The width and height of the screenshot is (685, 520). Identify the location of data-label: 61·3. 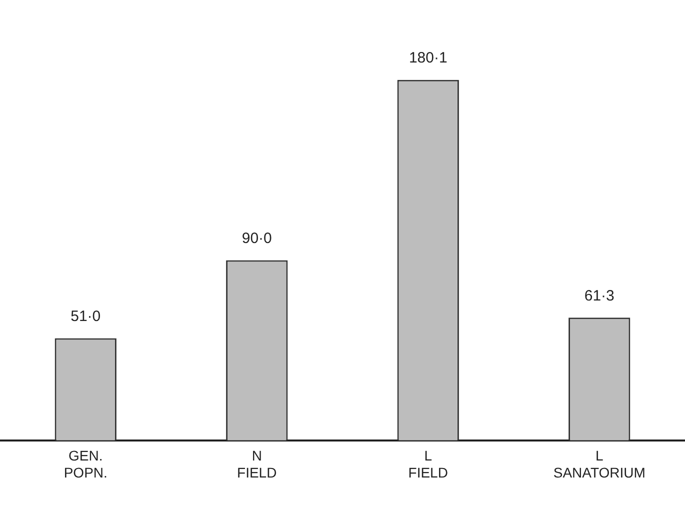
(599, 295).